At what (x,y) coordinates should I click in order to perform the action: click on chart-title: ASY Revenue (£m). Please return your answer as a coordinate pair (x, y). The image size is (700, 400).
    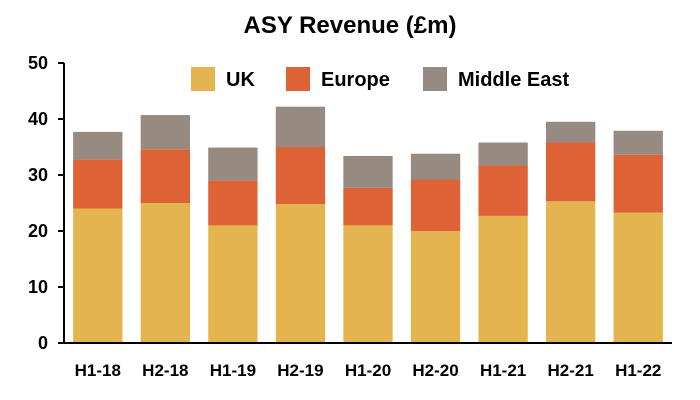
    Looking at the image, I should click on (350, 25).